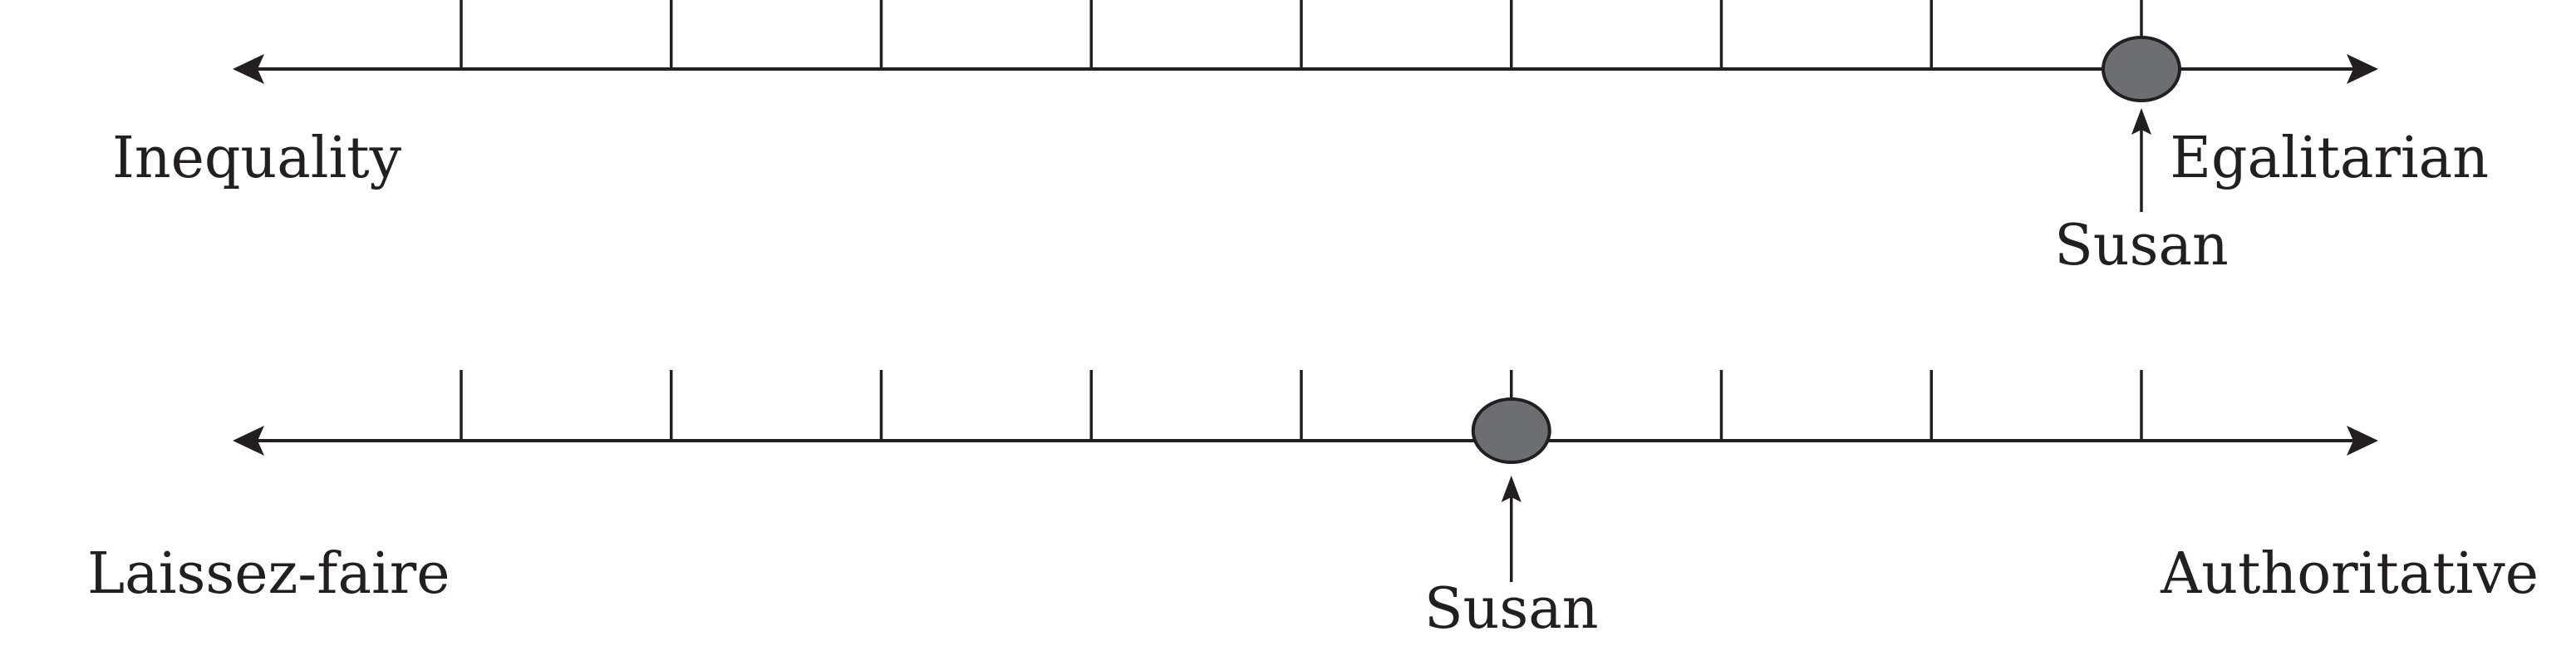 The image size is (2576, 656). What do you see at coordinates (2329, 158) in the screenshot?
I see `scale-1-right-label: Egalitarian` at bounding box center [2329, 158].